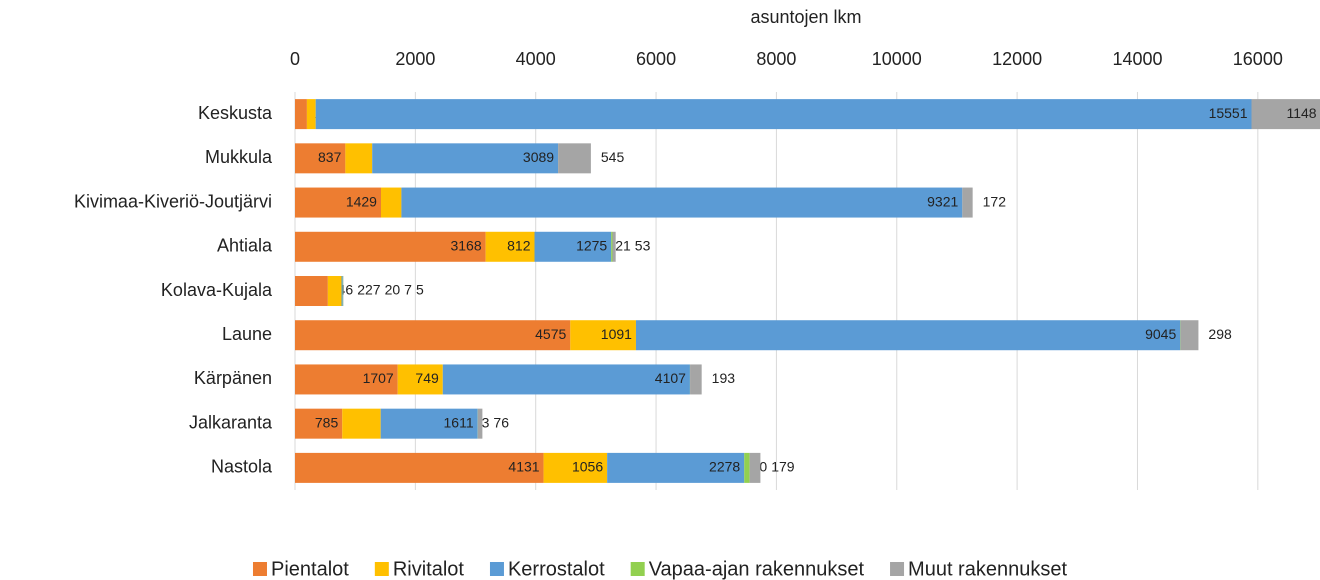 The height and width of the screenshot is (580, 1320). Describe the element at coordinates (217, 290) in the screenshot. I see `y-tick-label: Kolava-Kujala` at that location.